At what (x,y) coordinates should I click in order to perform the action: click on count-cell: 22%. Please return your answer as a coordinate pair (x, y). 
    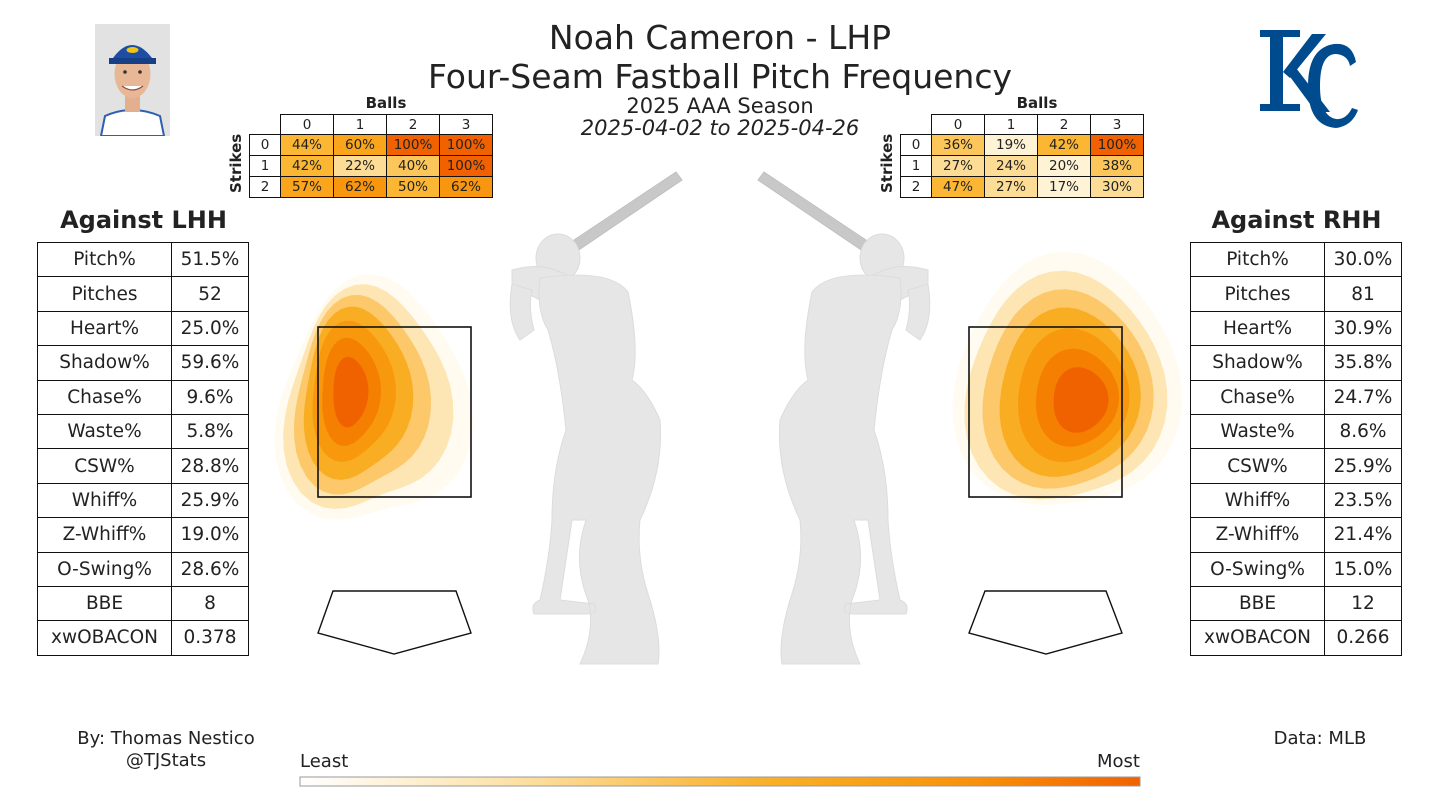
    Looking at the image, I should click on (360, 166).